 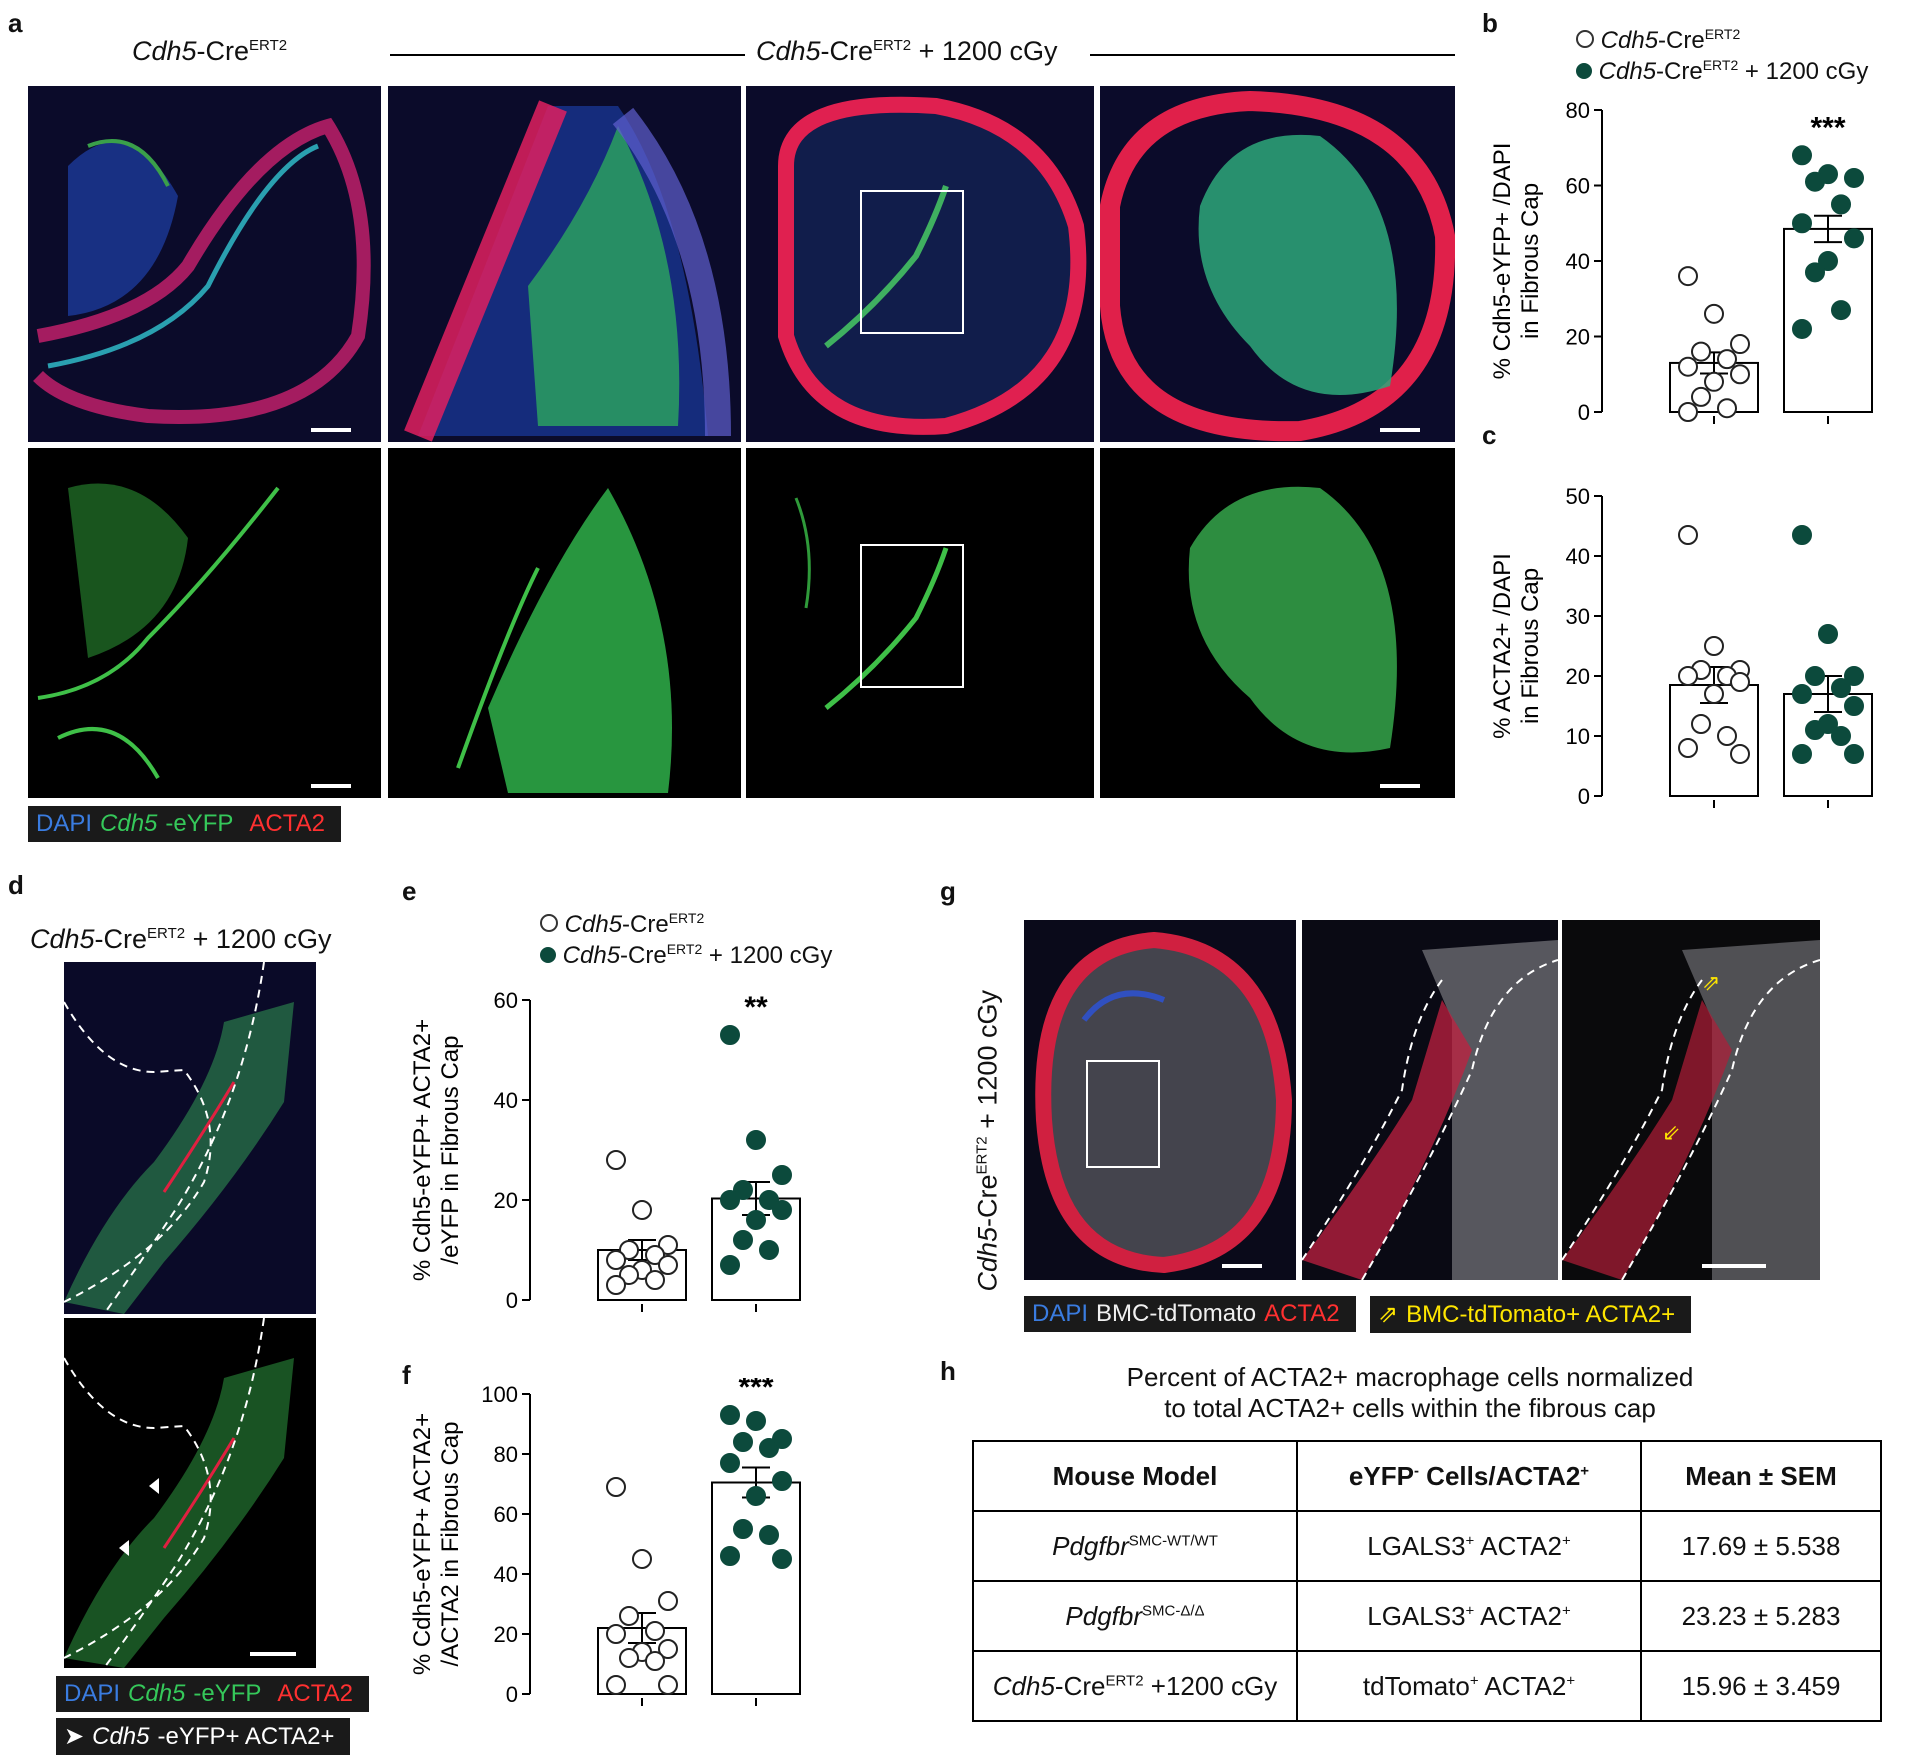 I want to click on micrograph-a2-eyfp, so click(x=564, y=623).